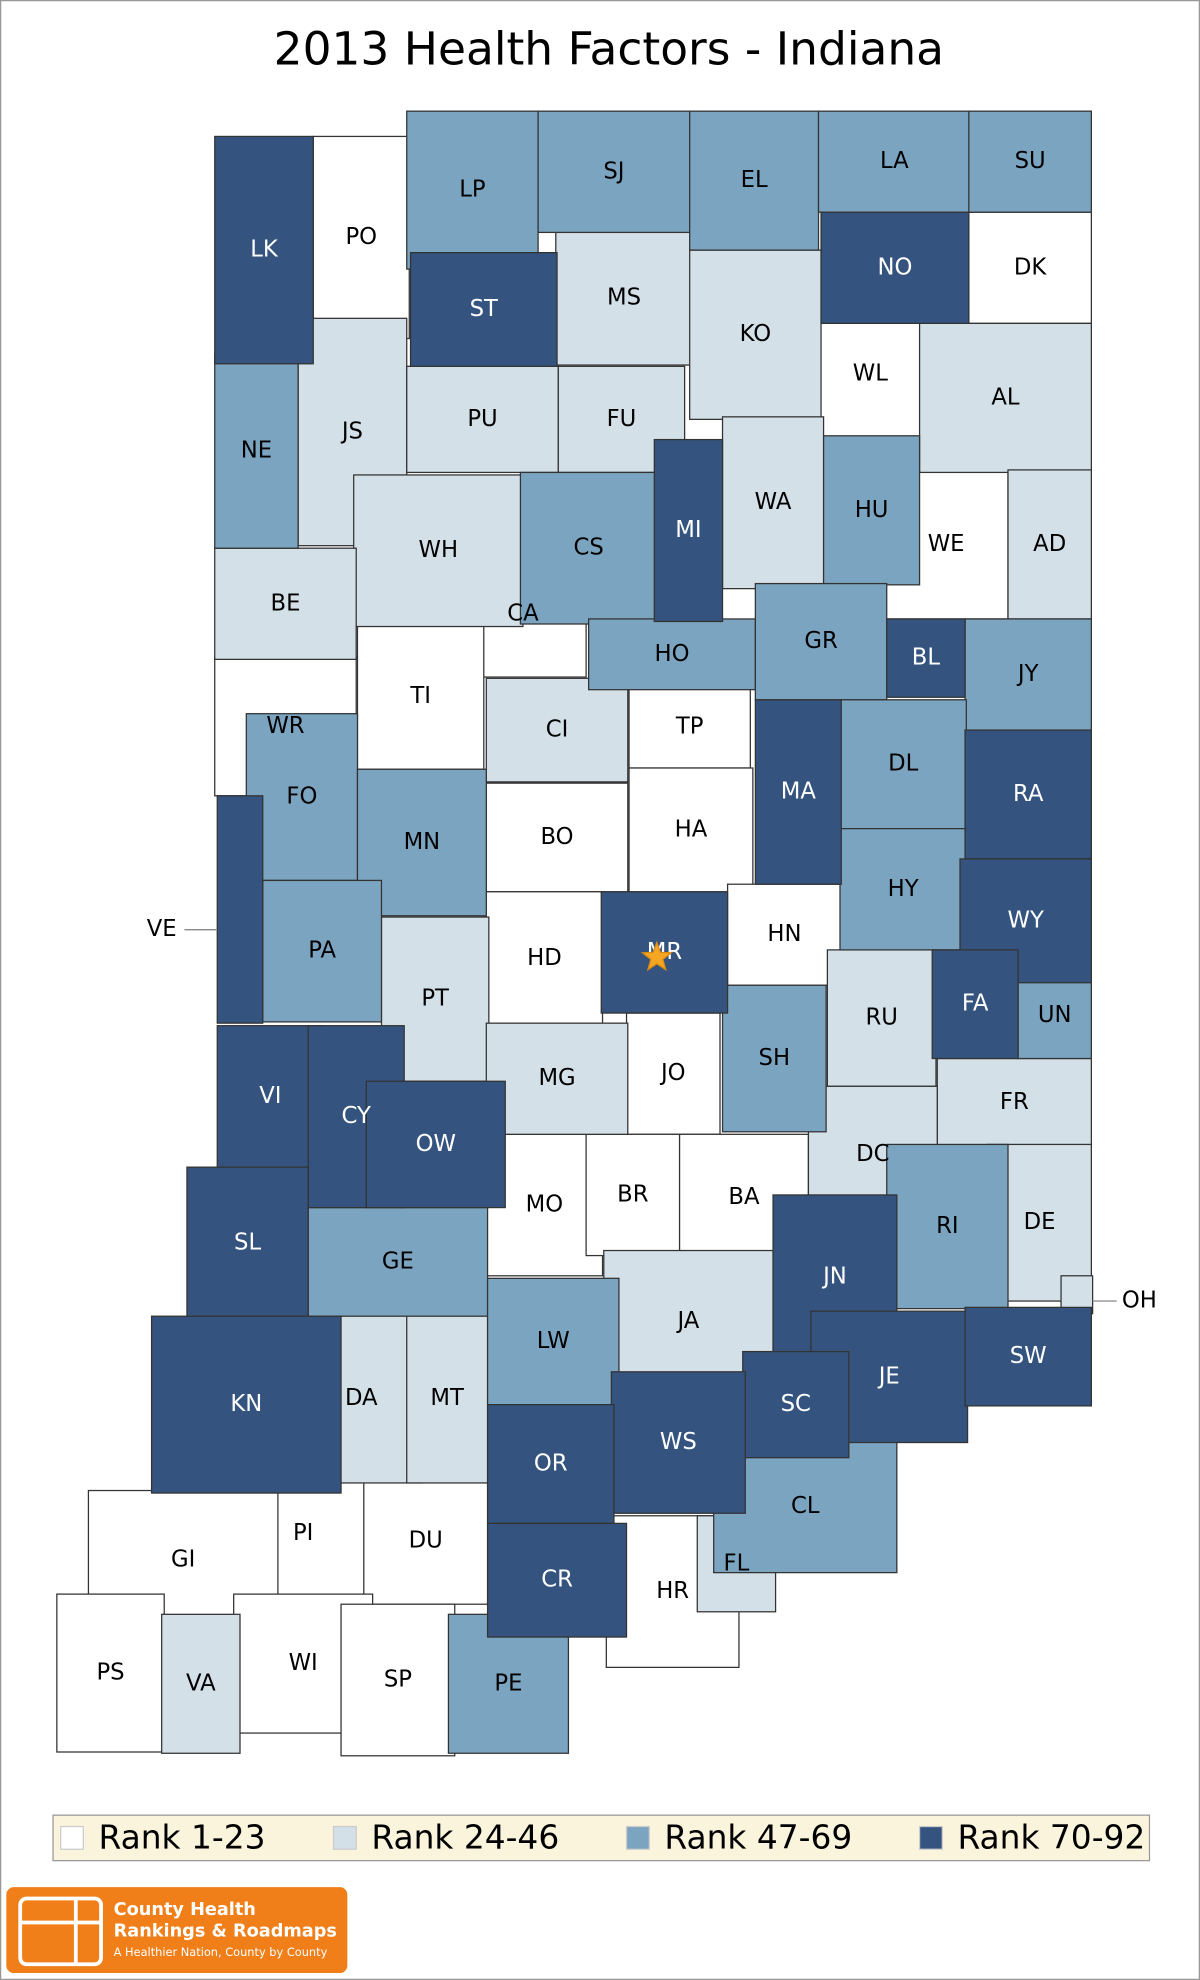 The width and height of the screenshot is (1200, 1980). I want to click on county-label: WA, so click(773, 502).